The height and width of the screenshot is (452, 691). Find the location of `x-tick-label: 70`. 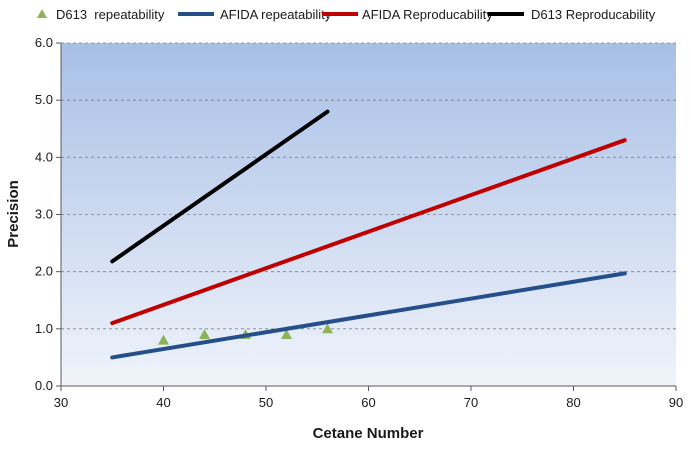

x-tick-label: 70 is located at coordinates (471, 402).